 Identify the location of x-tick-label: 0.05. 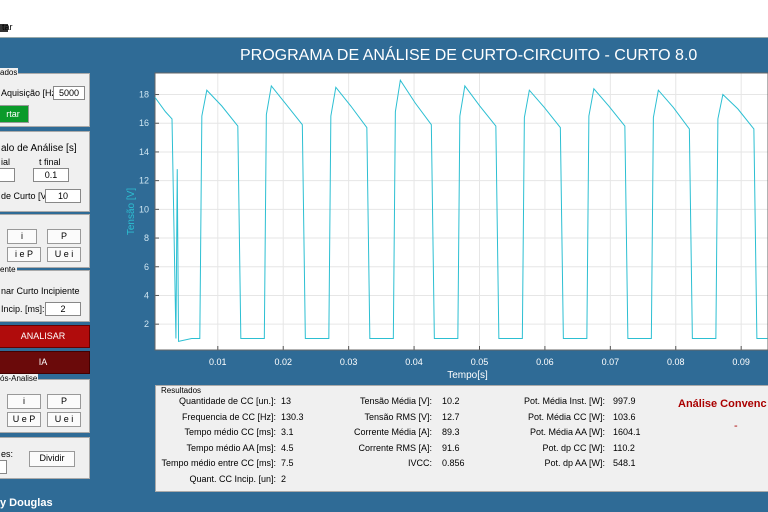
(480, 362).